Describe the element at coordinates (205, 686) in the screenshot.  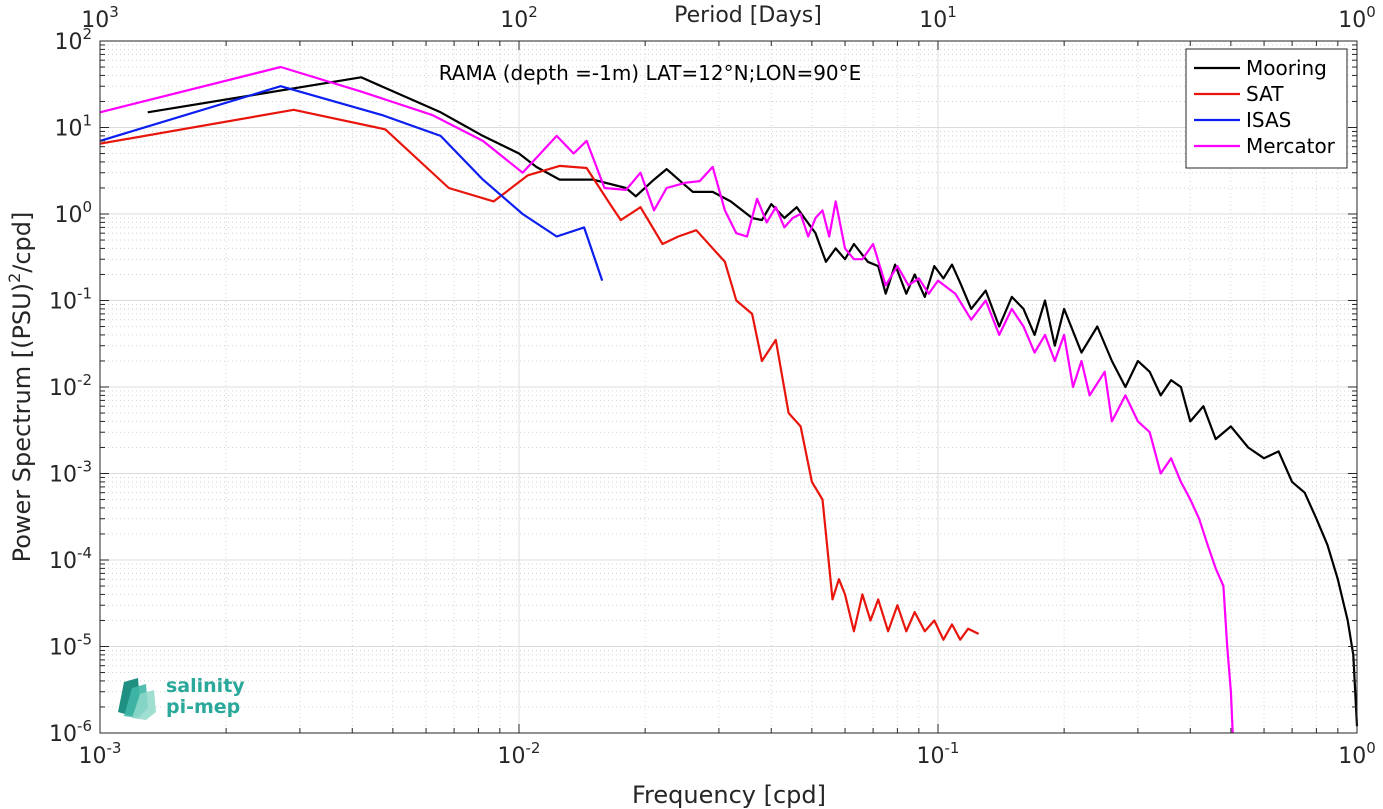
I see `logo-text-line1: salinity` at that location.